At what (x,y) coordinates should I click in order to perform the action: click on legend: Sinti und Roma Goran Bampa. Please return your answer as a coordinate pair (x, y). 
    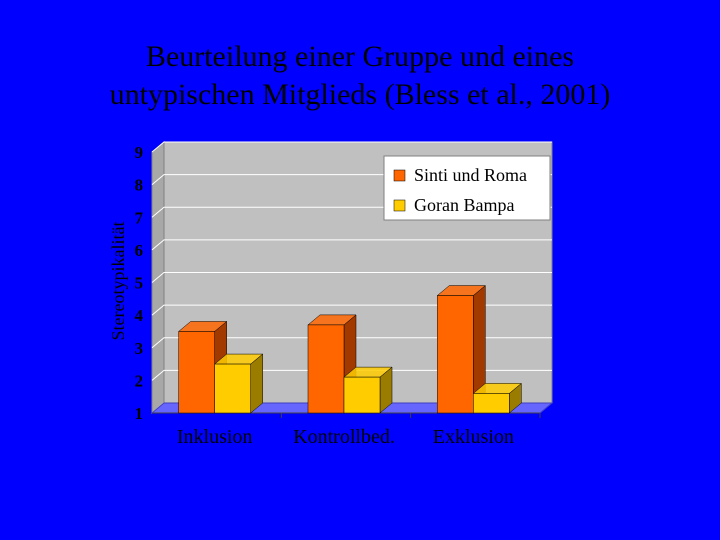
    Looking at the image, I should click on (467, 188).